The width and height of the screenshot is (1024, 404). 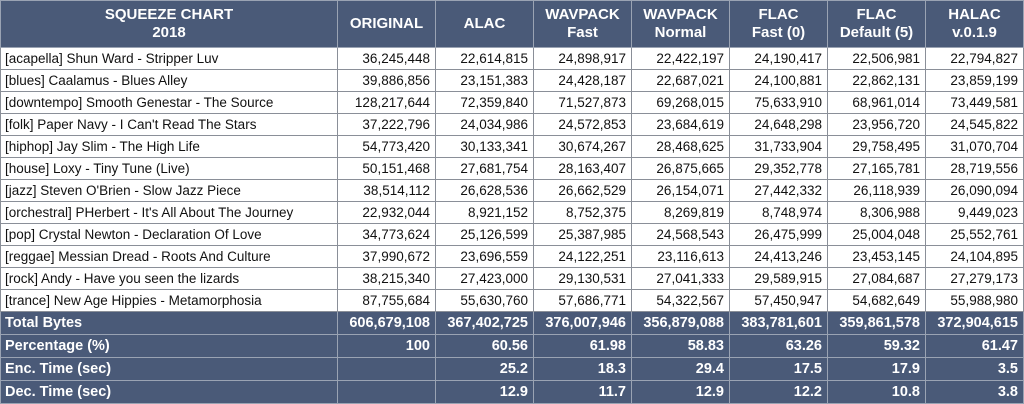 I want to click on value-cell: 37,990,672, so click(x=386, y=256).